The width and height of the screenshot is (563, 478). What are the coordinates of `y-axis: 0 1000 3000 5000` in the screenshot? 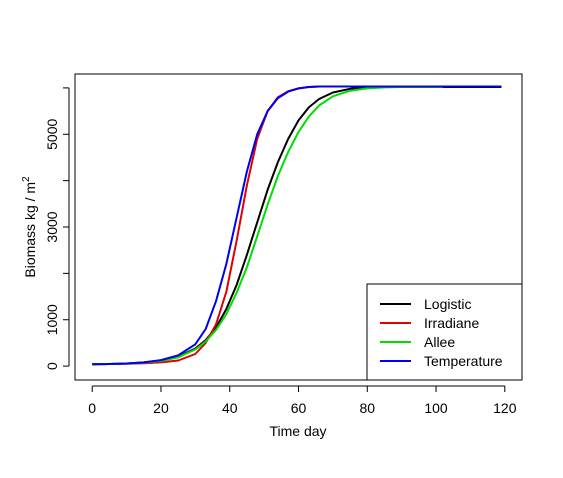 It's located at (57, 228).